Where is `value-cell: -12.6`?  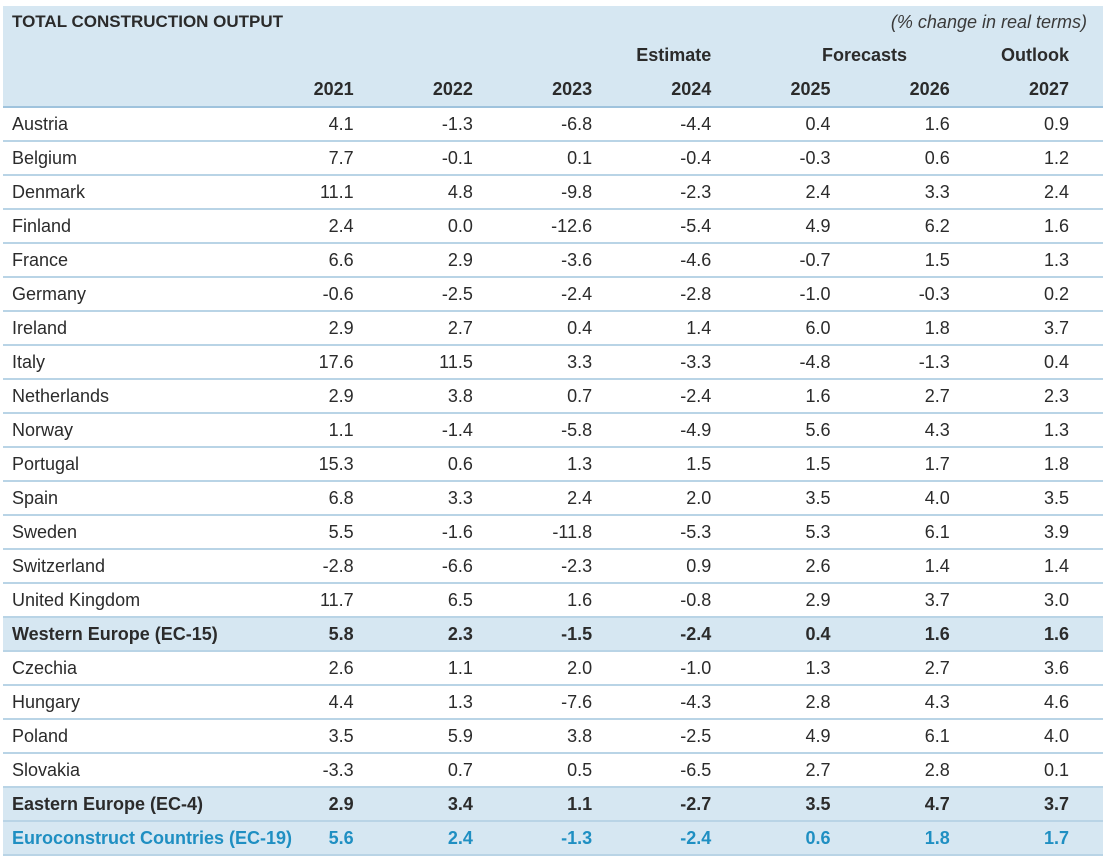 value-cell: -12.6 is located at coordinates (566, 226).